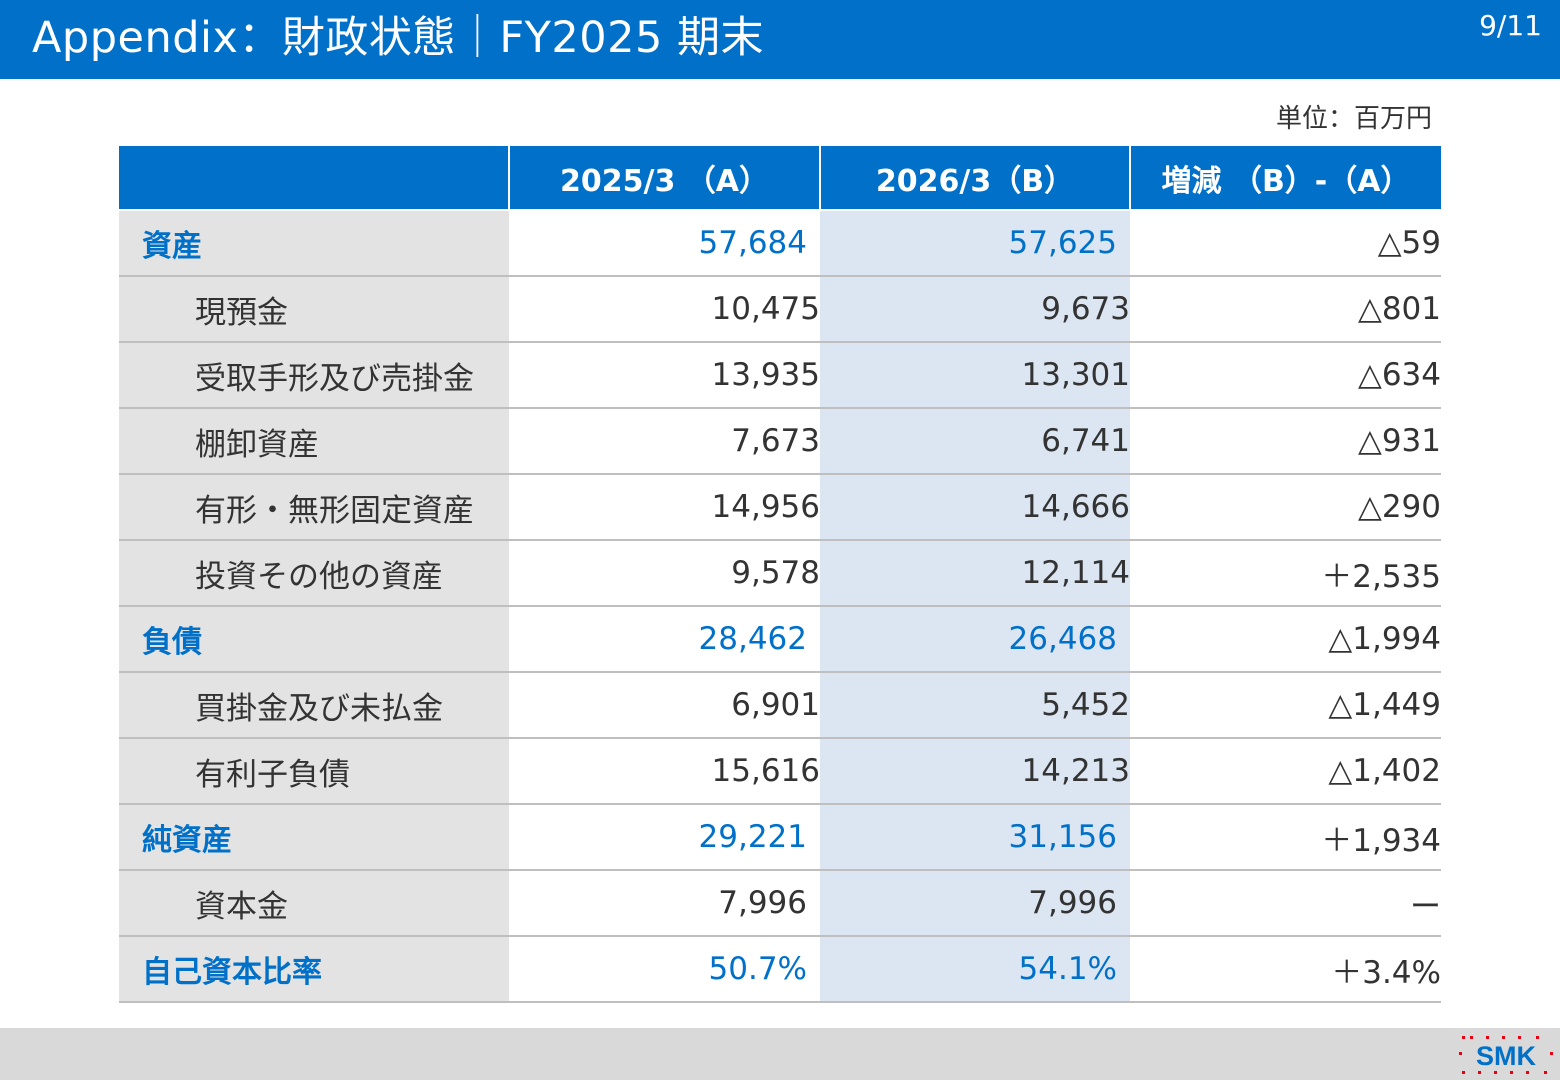 This screenshot has width=1560, height=1080. What do you see at coordinates (664, 441) in the screenshot?
I see `value-2025: 7,673` at bounding box center [664, 441].